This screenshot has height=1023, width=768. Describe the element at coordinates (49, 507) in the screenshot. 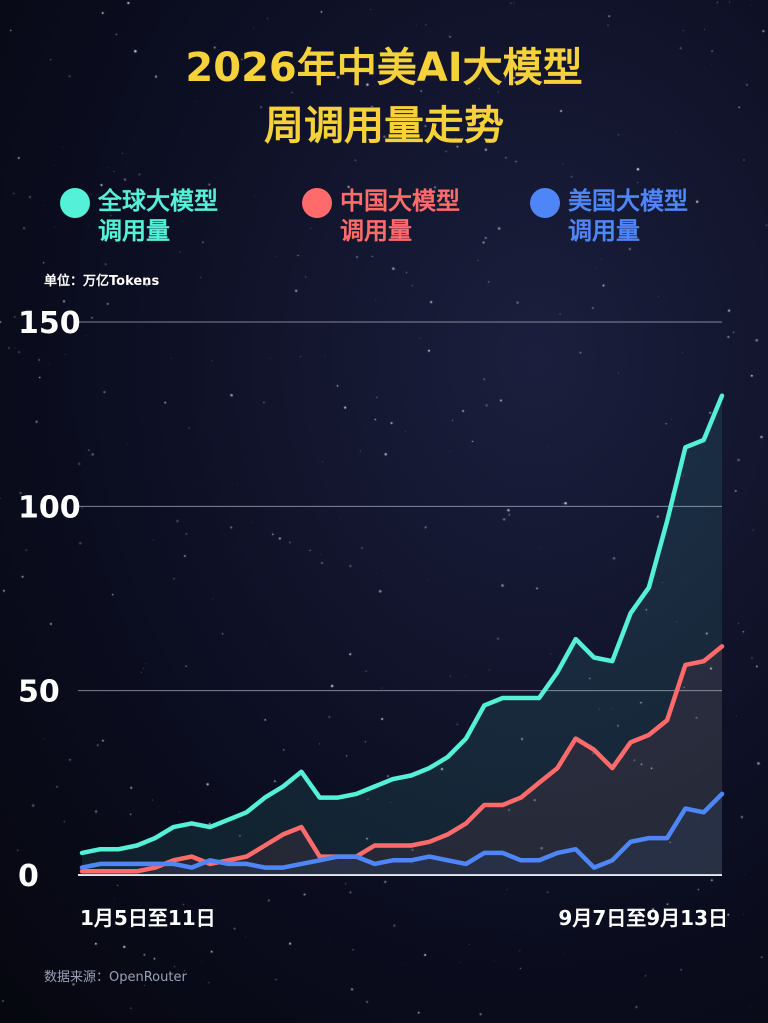

I see `y-tick-label: 100` at that location.